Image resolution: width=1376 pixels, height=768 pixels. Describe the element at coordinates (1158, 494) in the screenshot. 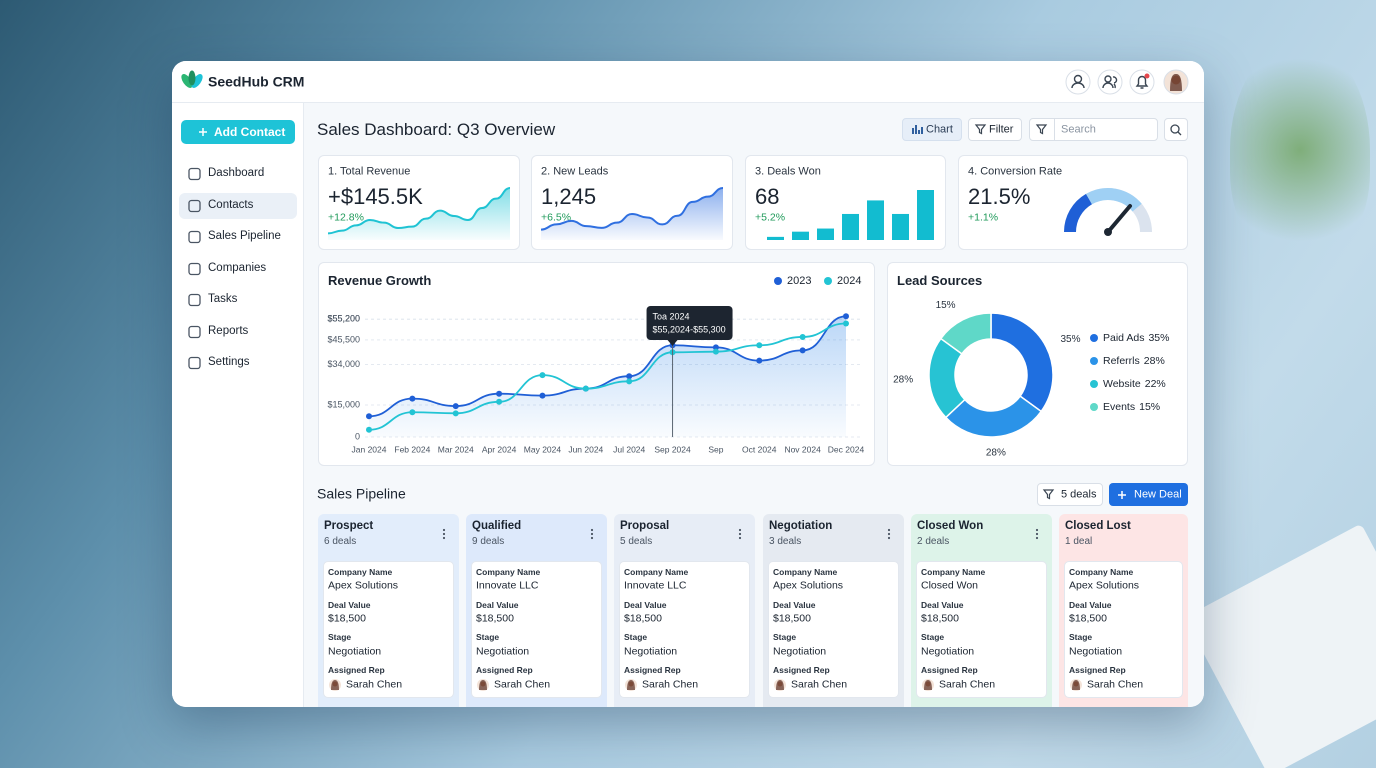

I see `new-deal-label: New Deal` at that location.